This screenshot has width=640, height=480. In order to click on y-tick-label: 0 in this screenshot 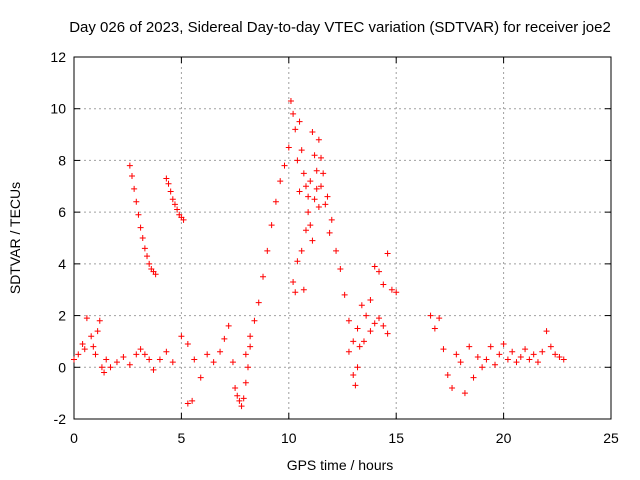, I will do `click(62, 367)`.